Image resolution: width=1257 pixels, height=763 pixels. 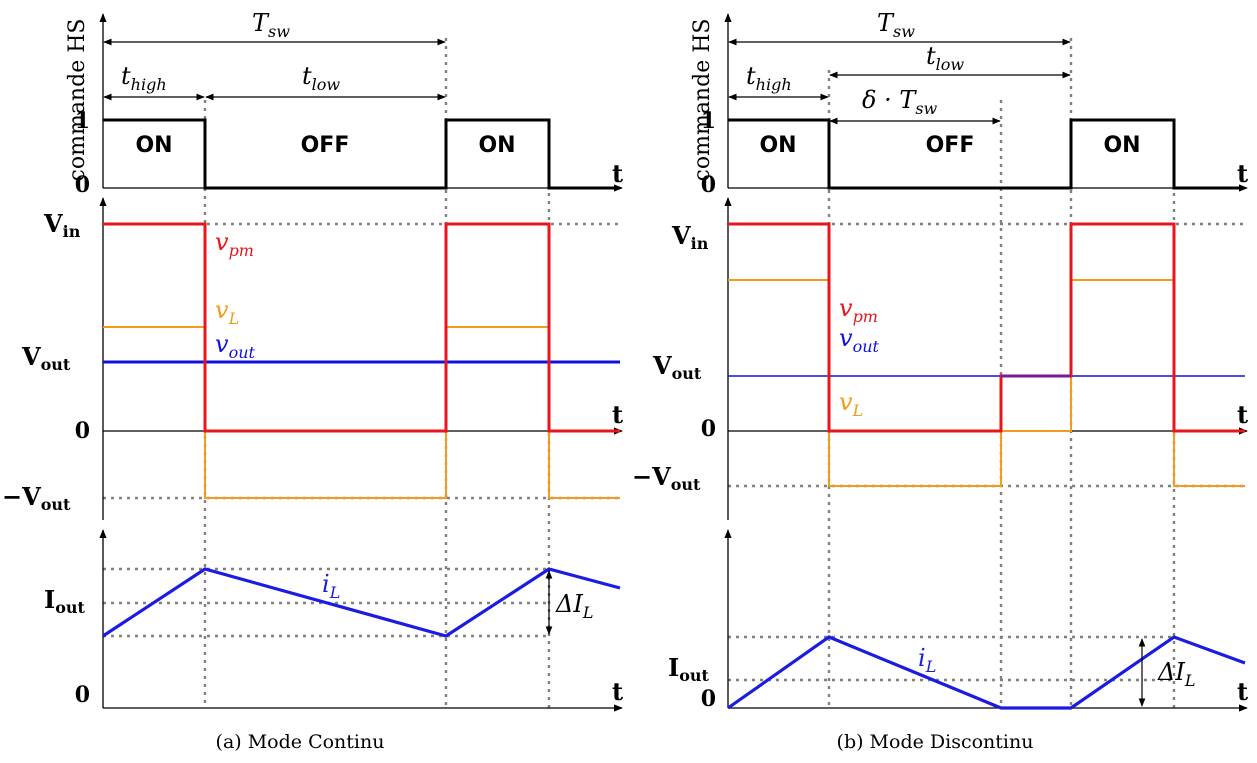 I want to click on caption-continu: (a) Mode Continu, so click(x=300, y=742).